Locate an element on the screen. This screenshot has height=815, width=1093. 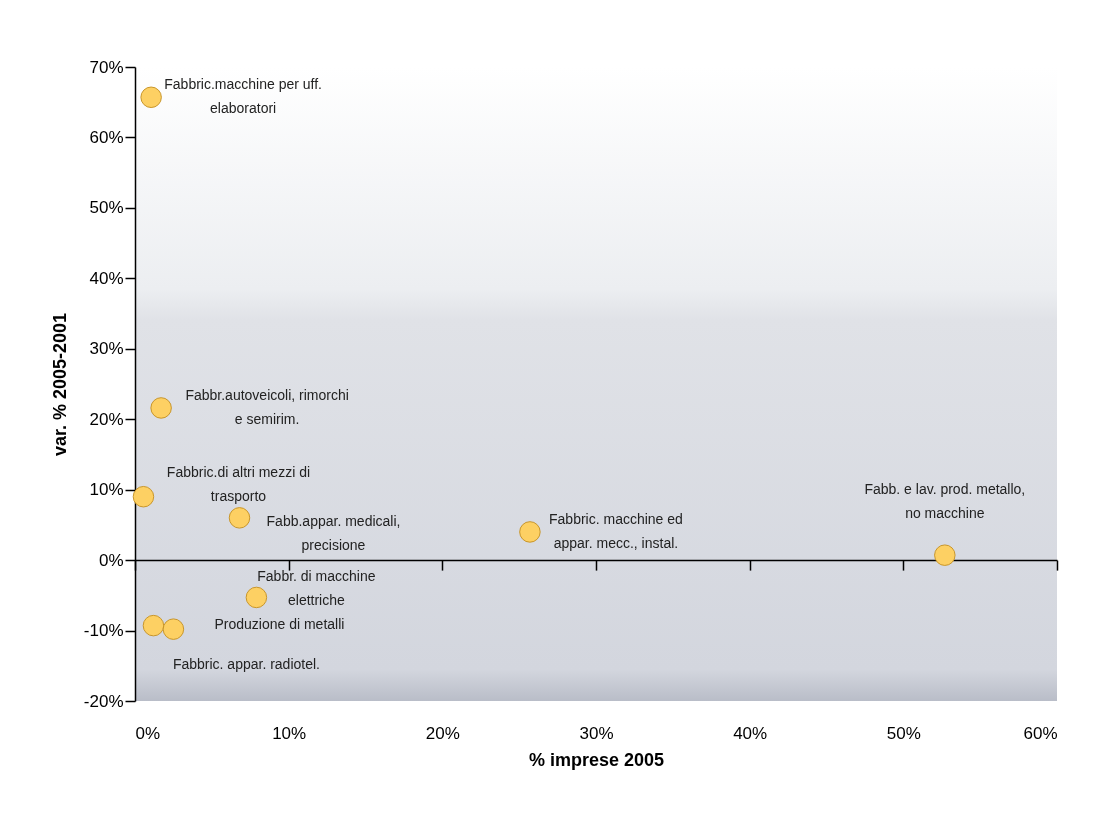
annotation: Fabbr.autoveicoli, rimorchi e semirim. is located at coordinates (267, 406).